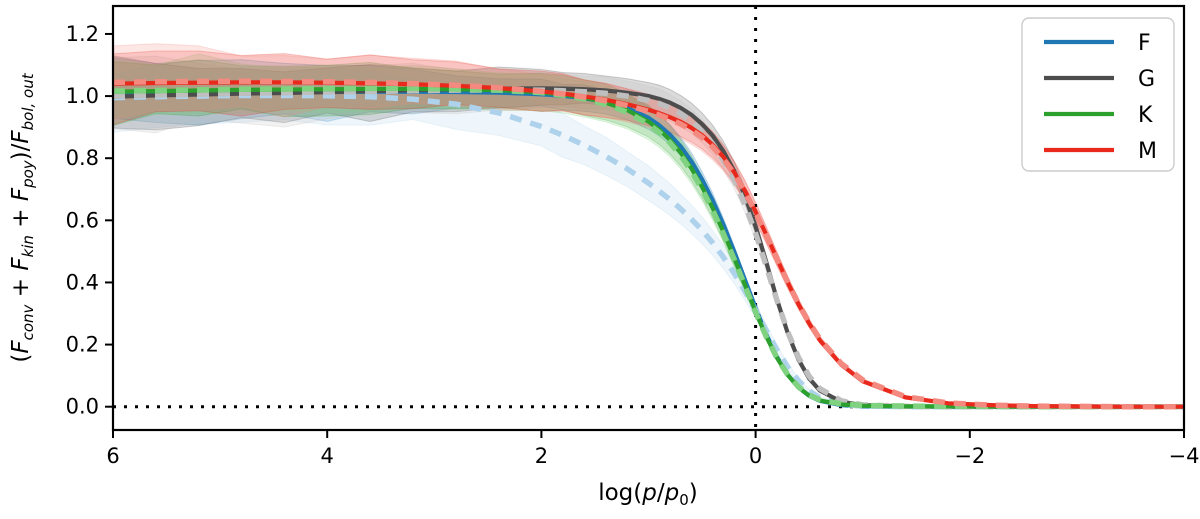 This screenshot has width=1200, height=519. I want to click on y-axis-title-text: (Fconv + Fkin + Fpoy)/Fbol, out, so click(22, 217).